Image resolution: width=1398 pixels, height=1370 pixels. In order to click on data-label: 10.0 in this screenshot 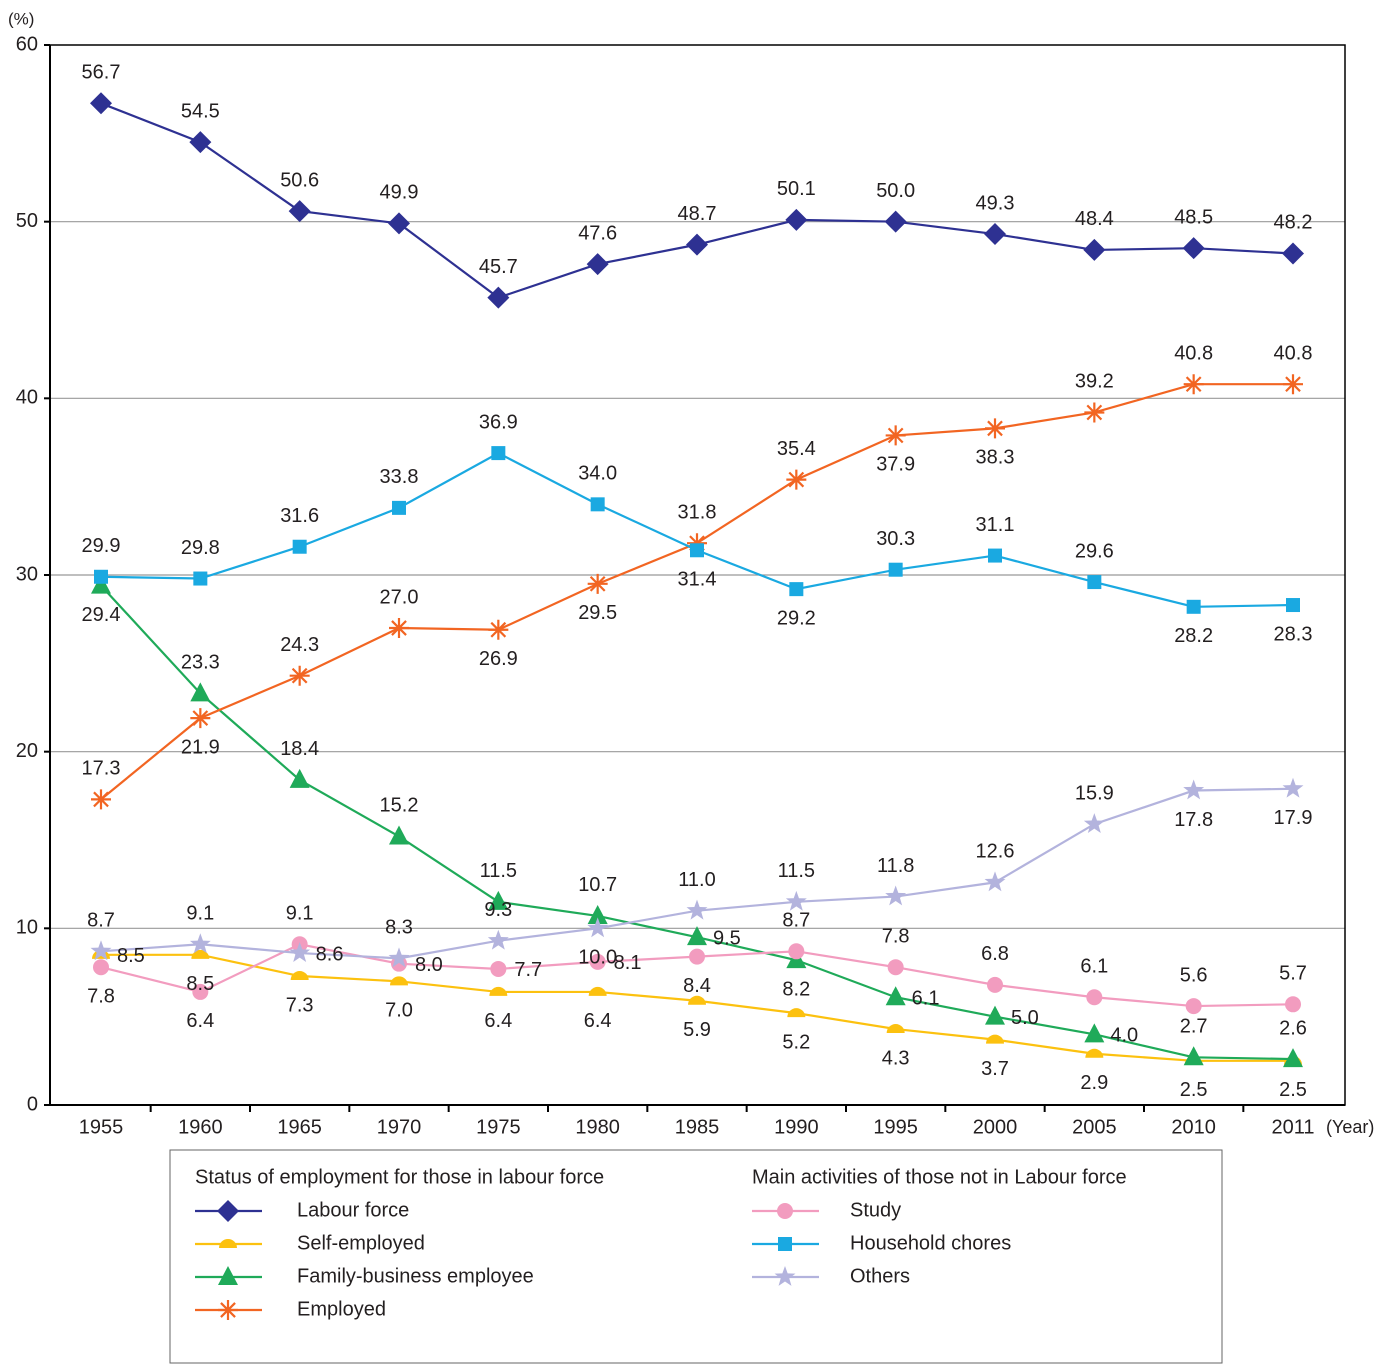, I will do `click(597, 958)`.